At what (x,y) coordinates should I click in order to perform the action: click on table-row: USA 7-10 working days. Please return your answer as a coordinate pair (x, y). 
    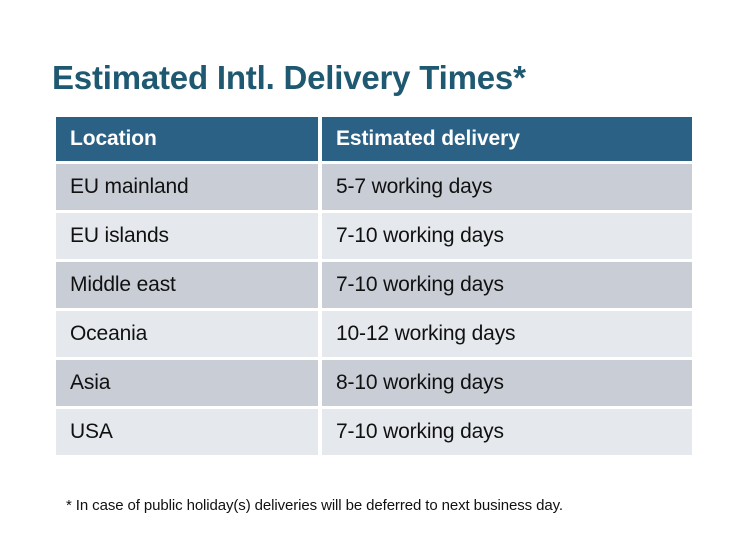
    Looking at the image, I should click on (374, 432).